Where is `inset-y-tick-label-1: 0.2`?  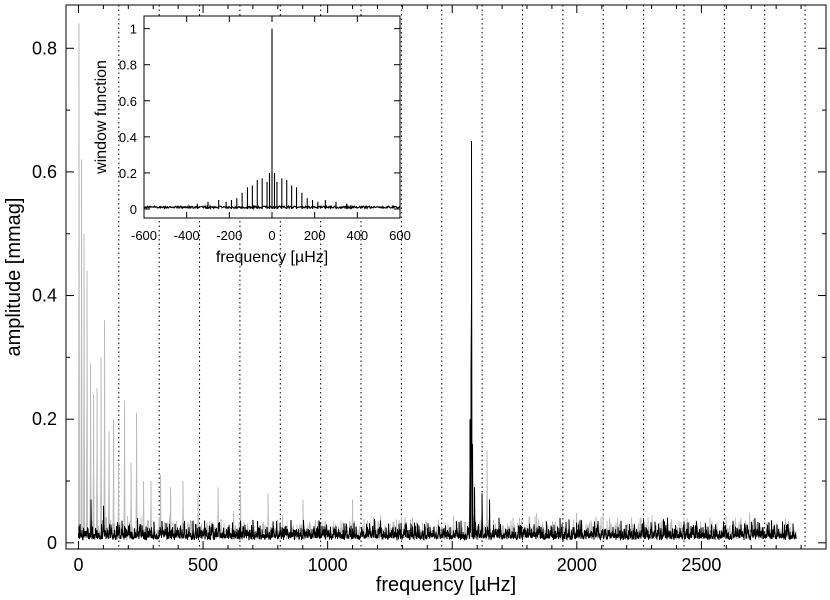
inset-y-tick-label-1: 0.2 is located at coordinates (128, 173).